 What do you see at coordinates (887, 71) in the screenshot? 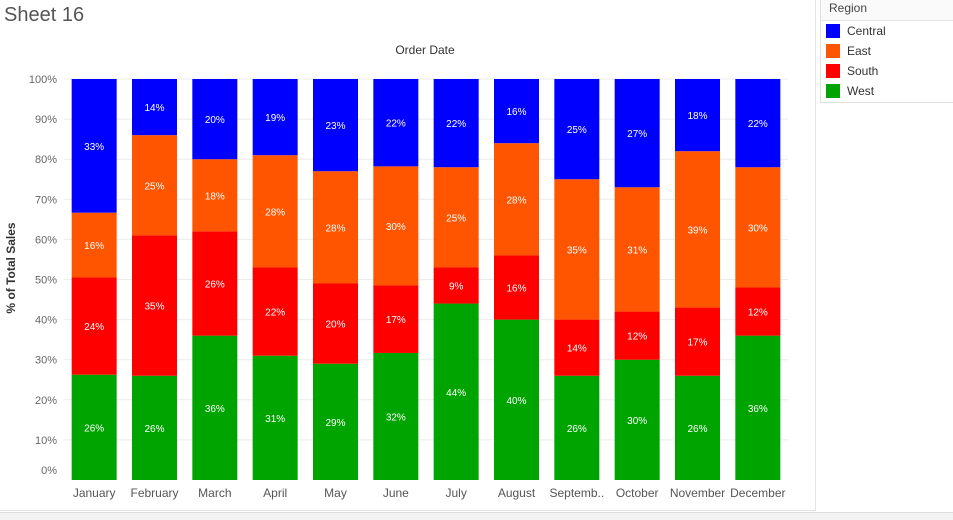
I see `legend-item-south: South` at bounding box center [887, 71].